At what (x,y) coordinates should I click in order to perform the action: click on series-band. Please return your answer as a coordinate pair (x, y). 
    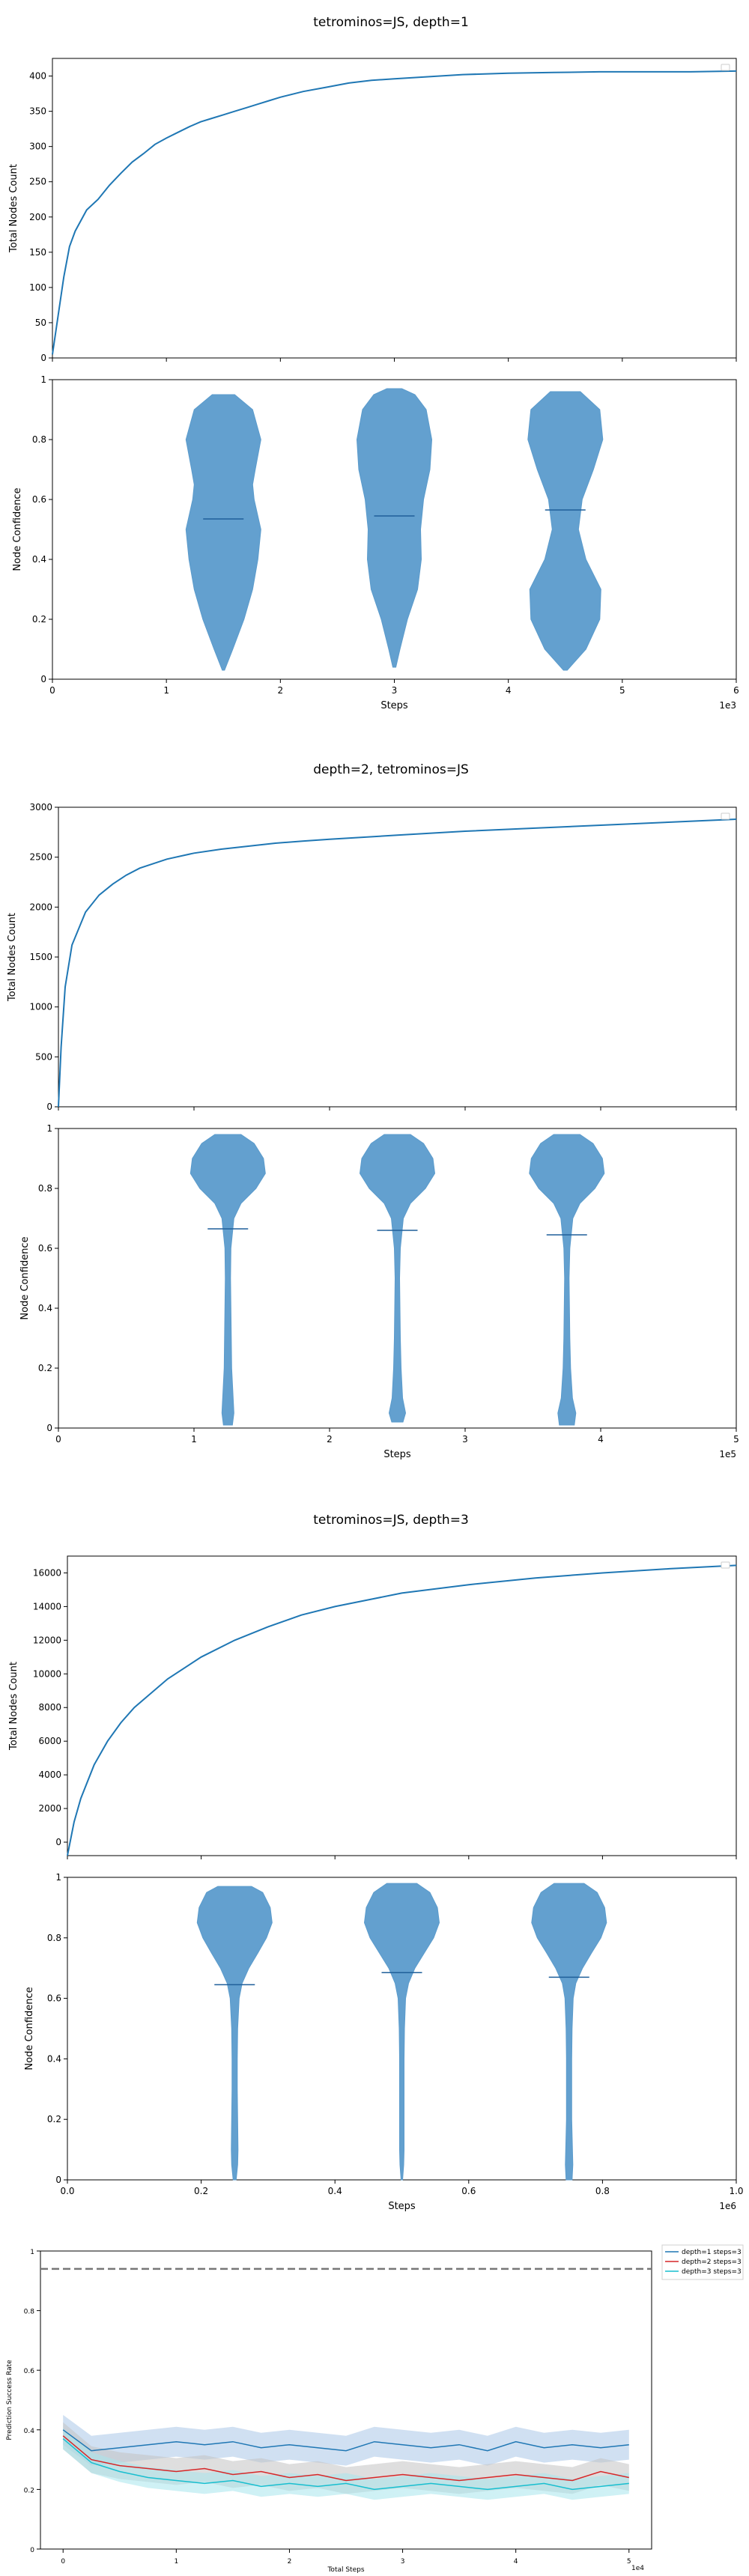
    Looking at the image, I should click on (346, 2464).